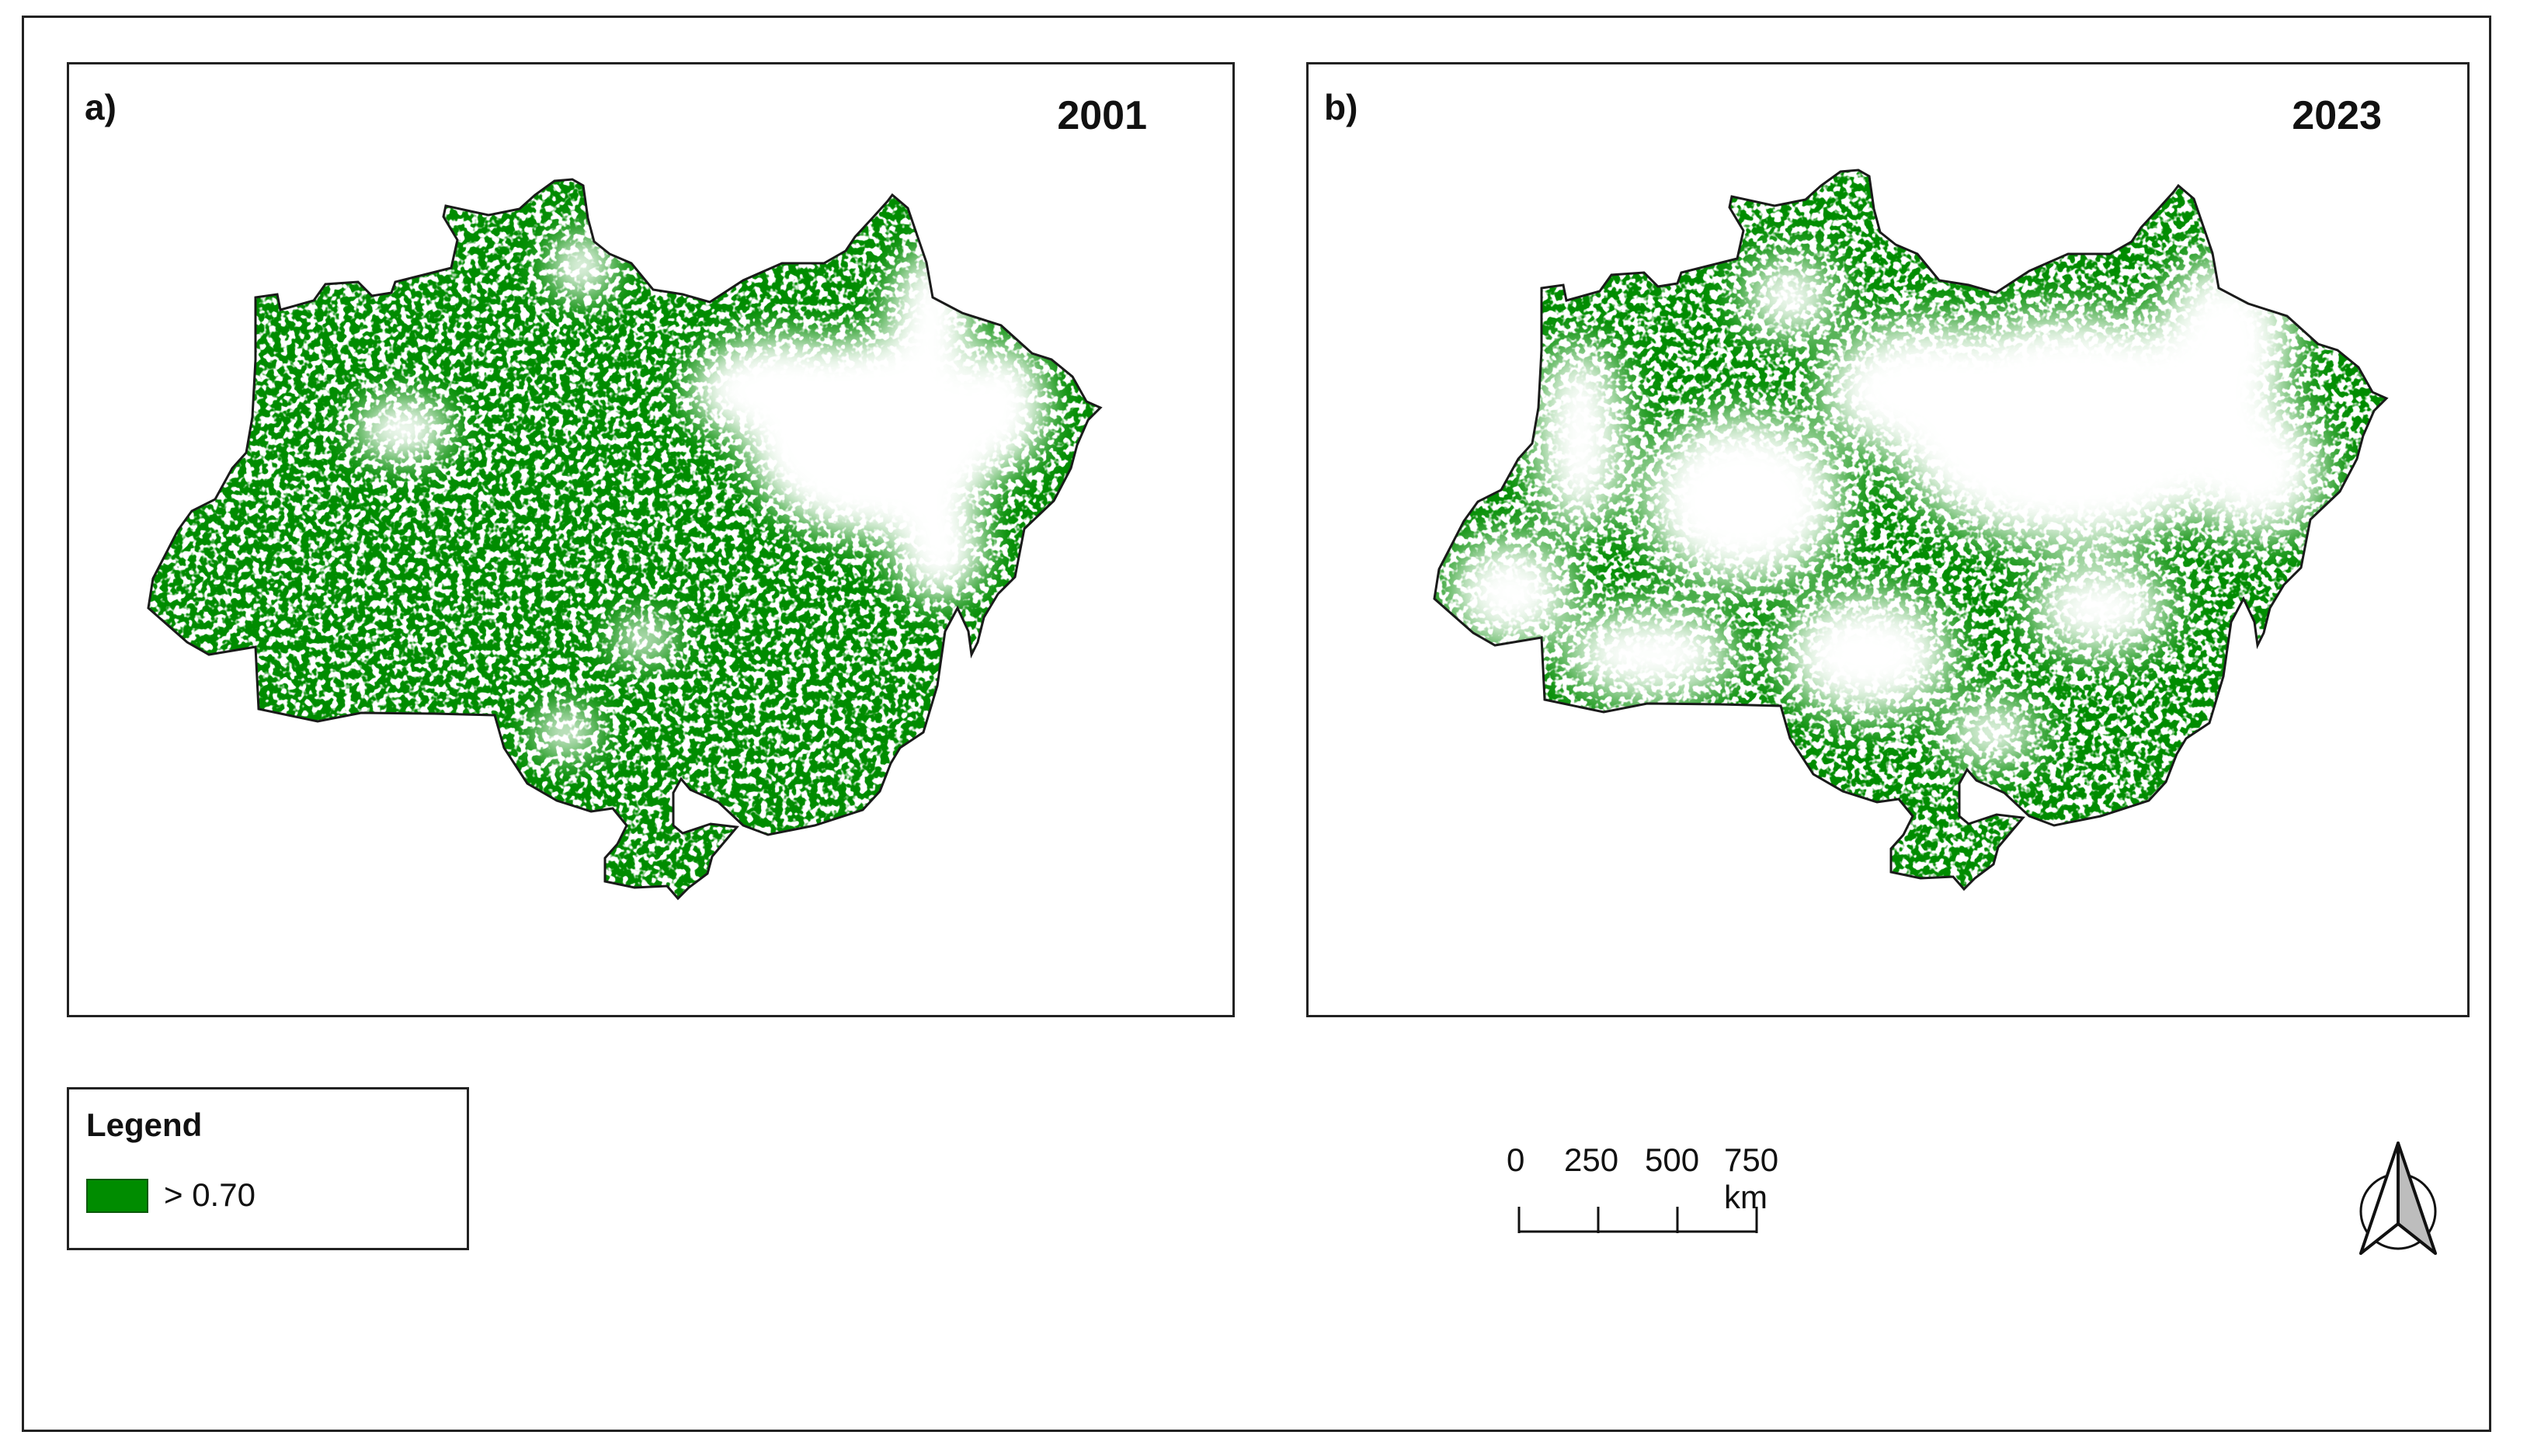  Describe the element at coordinates (2398, 1199) in the screenshot. I see `north-arrow-icon` at that location.